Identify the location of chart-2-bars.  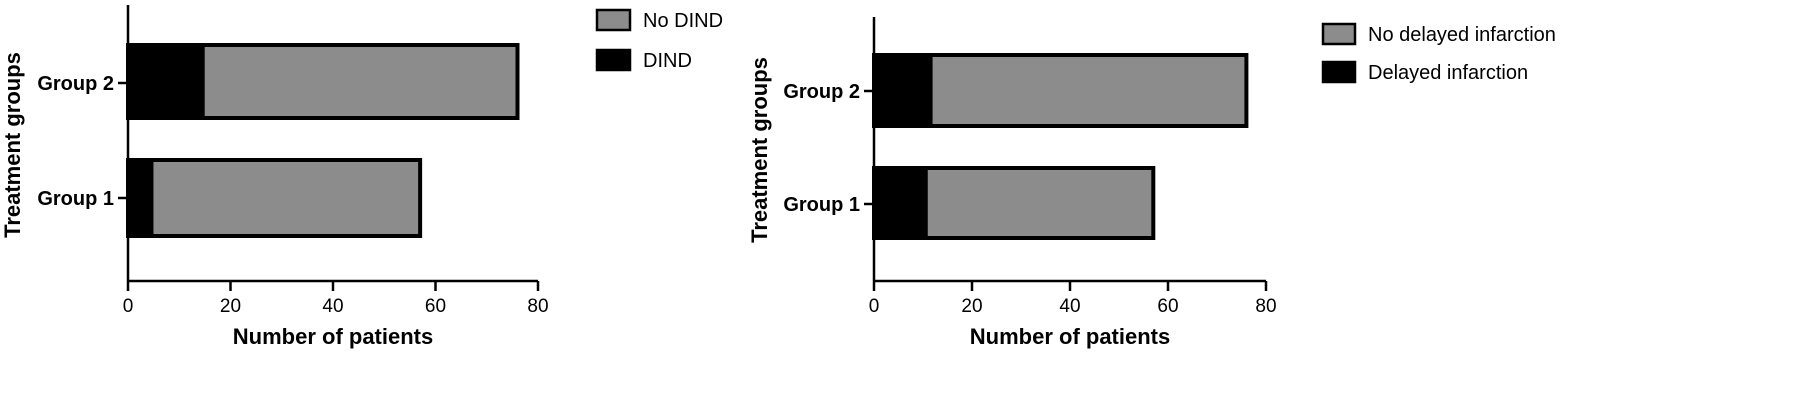
(1060, 146).